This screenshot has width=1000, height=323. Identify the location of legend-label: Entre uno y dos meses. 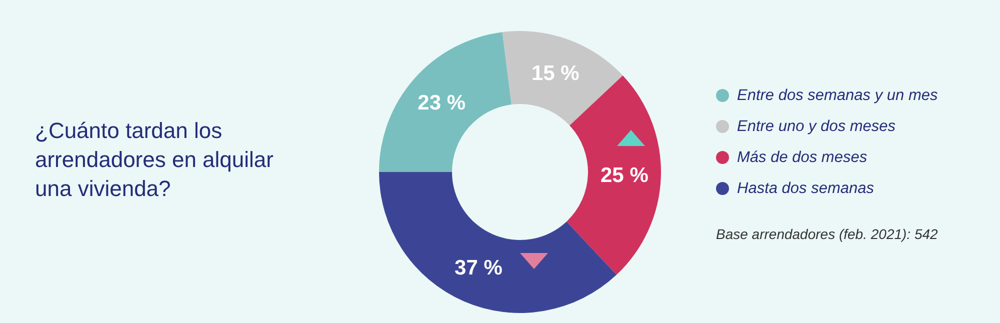
(816, 126).